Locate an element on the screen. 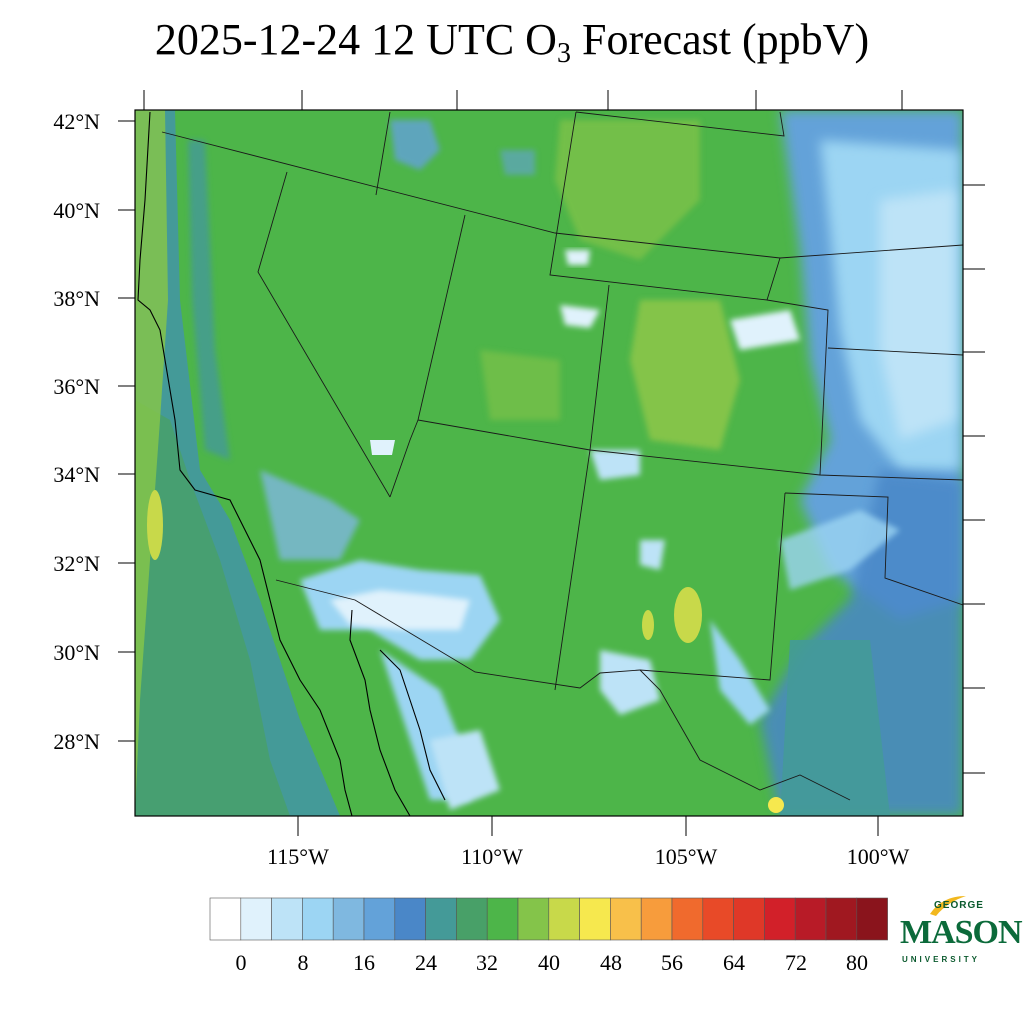 The width and height of the screenshot is (1024, 1024). logo-mason-text: MASON is located at coordinates (961, 932).